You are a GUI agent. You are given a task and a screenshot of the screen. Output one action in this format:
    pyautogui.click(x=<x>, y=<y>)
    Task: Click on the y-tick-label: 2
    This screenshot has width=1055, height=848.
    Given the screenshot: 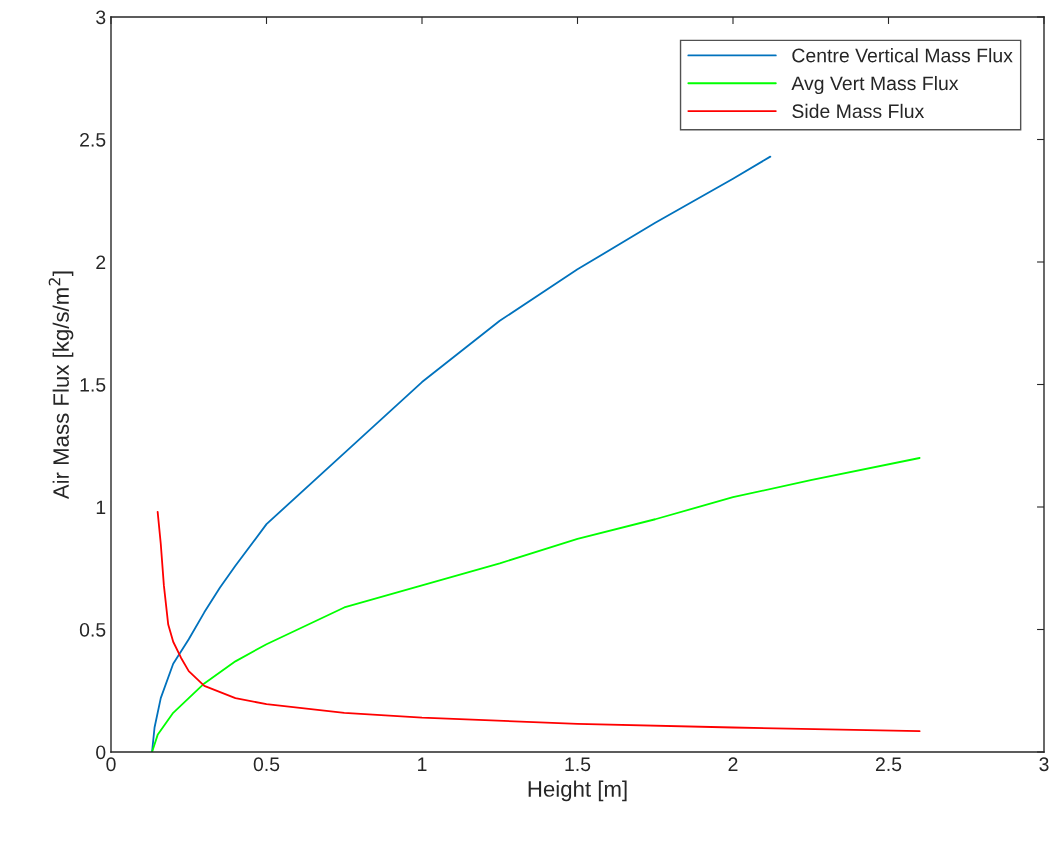 What is the action you would take?
    pyautogui.click(x=101, y=262)
    